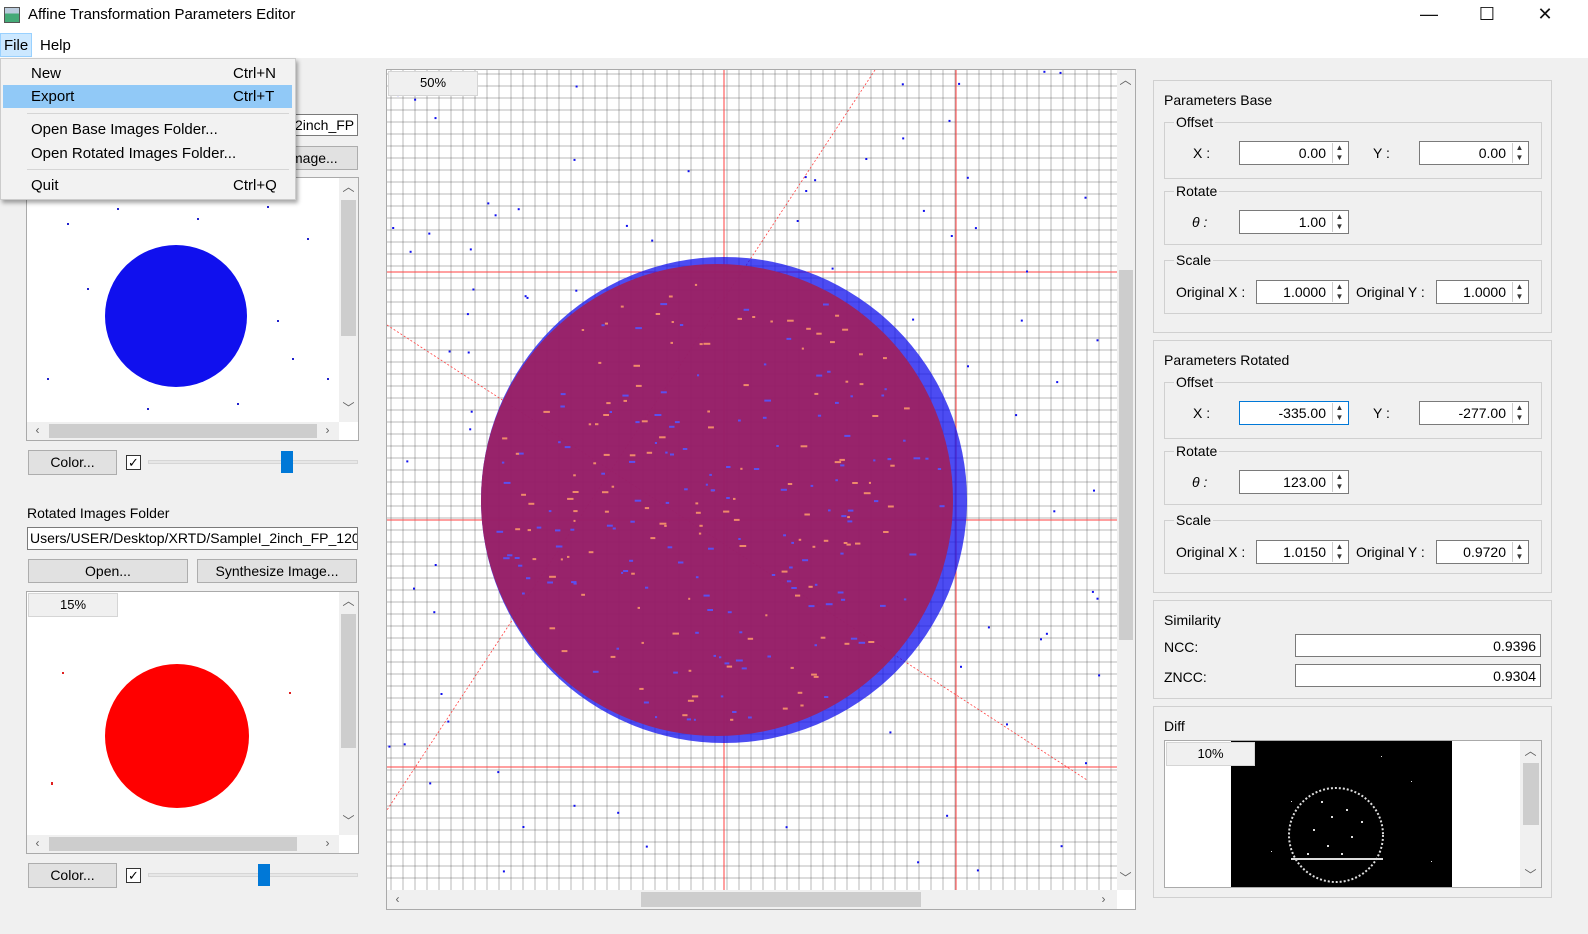 This screenshot has height=934, width=1588. I want to click on rotated-preview-view: 15% ︿ ﹀ ‹ ›, so click(192, 722).